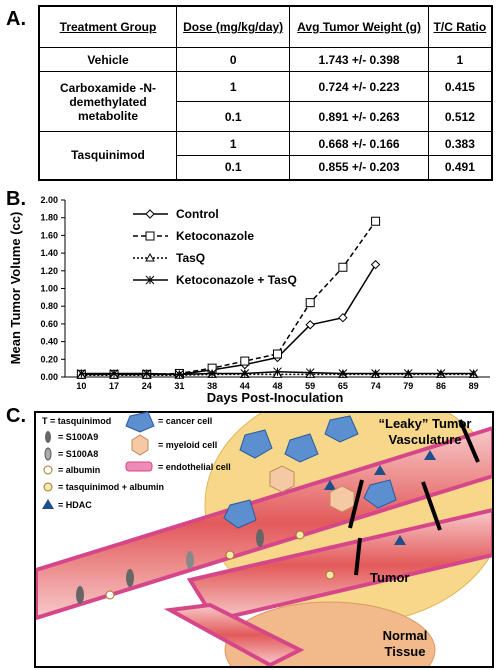 The width and height of the screenshot is (500, 670). What do you see at coordinates (75, 505) in the screenshot?
I see `legend-text: = HDAC` at bounding box center [75, 505].